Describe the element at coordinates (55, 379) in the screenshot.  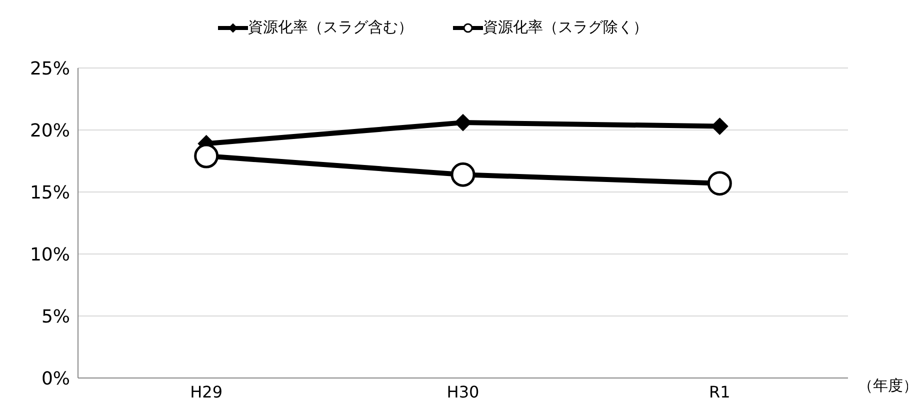
I see `y-tick-label: 0%` at that location.